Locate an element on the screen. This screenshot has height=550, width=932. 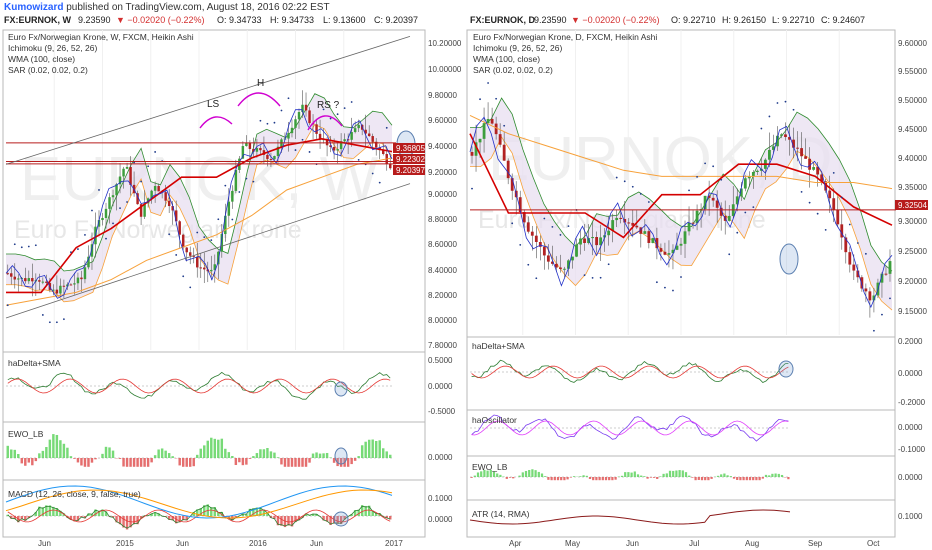
right-legend-ichimoku: Ichimoku (9, 26, 52, 26) is located at coordinates (517, 48).